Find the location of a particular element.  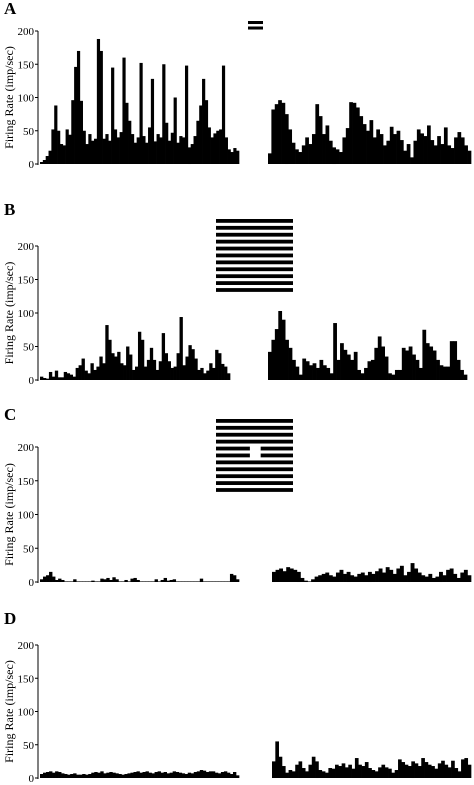

panel-label: A is located at coordinates (10, 9).